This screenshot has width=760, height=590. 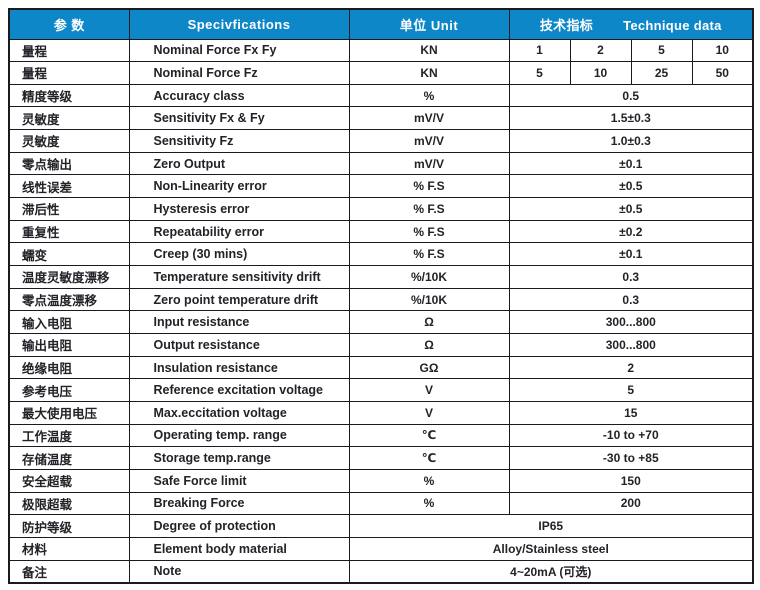 I want to click on table-row: 滞后性 Hysteresis error% F.S ±0.5, so click(x=381, y=209).